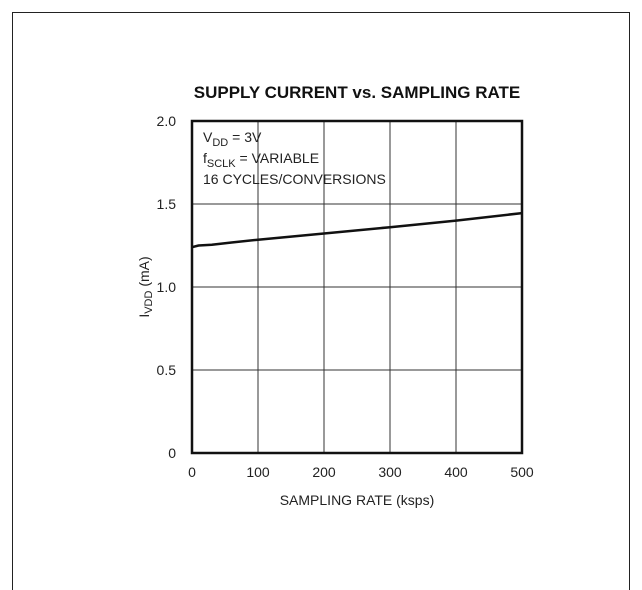 This screenshot has width=642, height=590. I want to click on y-axis-label-main: I, so click(144, 316).